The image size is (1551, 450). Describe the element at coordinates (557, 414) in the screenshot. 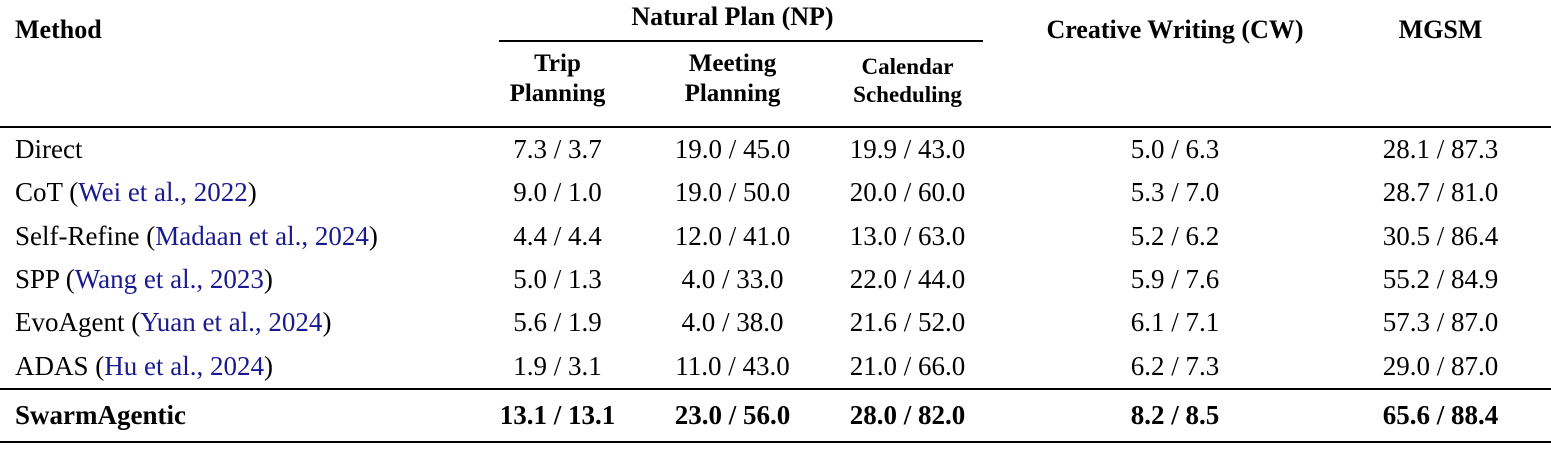

I see `trip-planning-cell: 13.1 / 13.1` at that location.